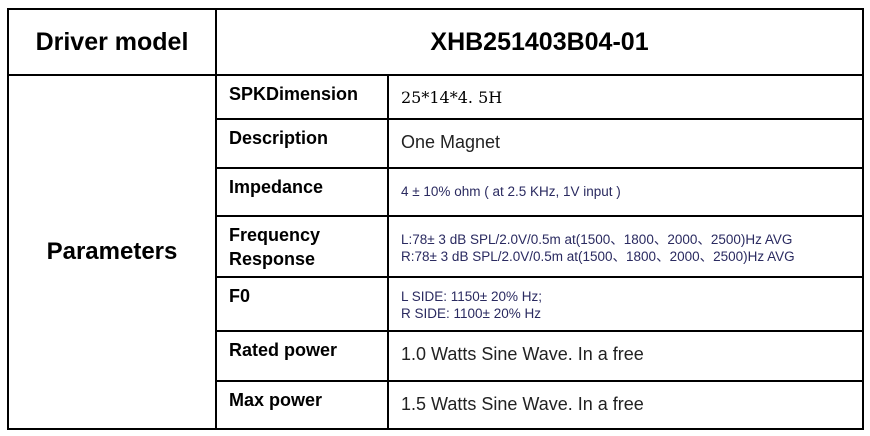 This screenshot has width=870, height=436. Describe the element at coordinates (302, 97) in the screenshot. I see `row-label: SPKDimension` at that location.